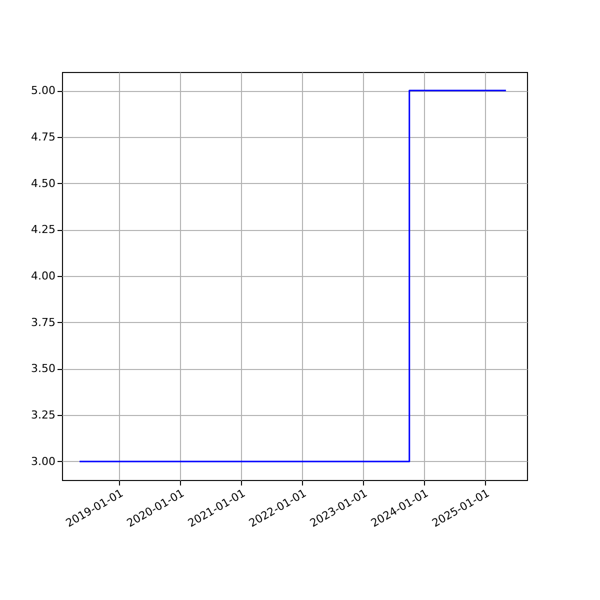  I want to click on y-tick-label: 5.00, so click(43, 91).